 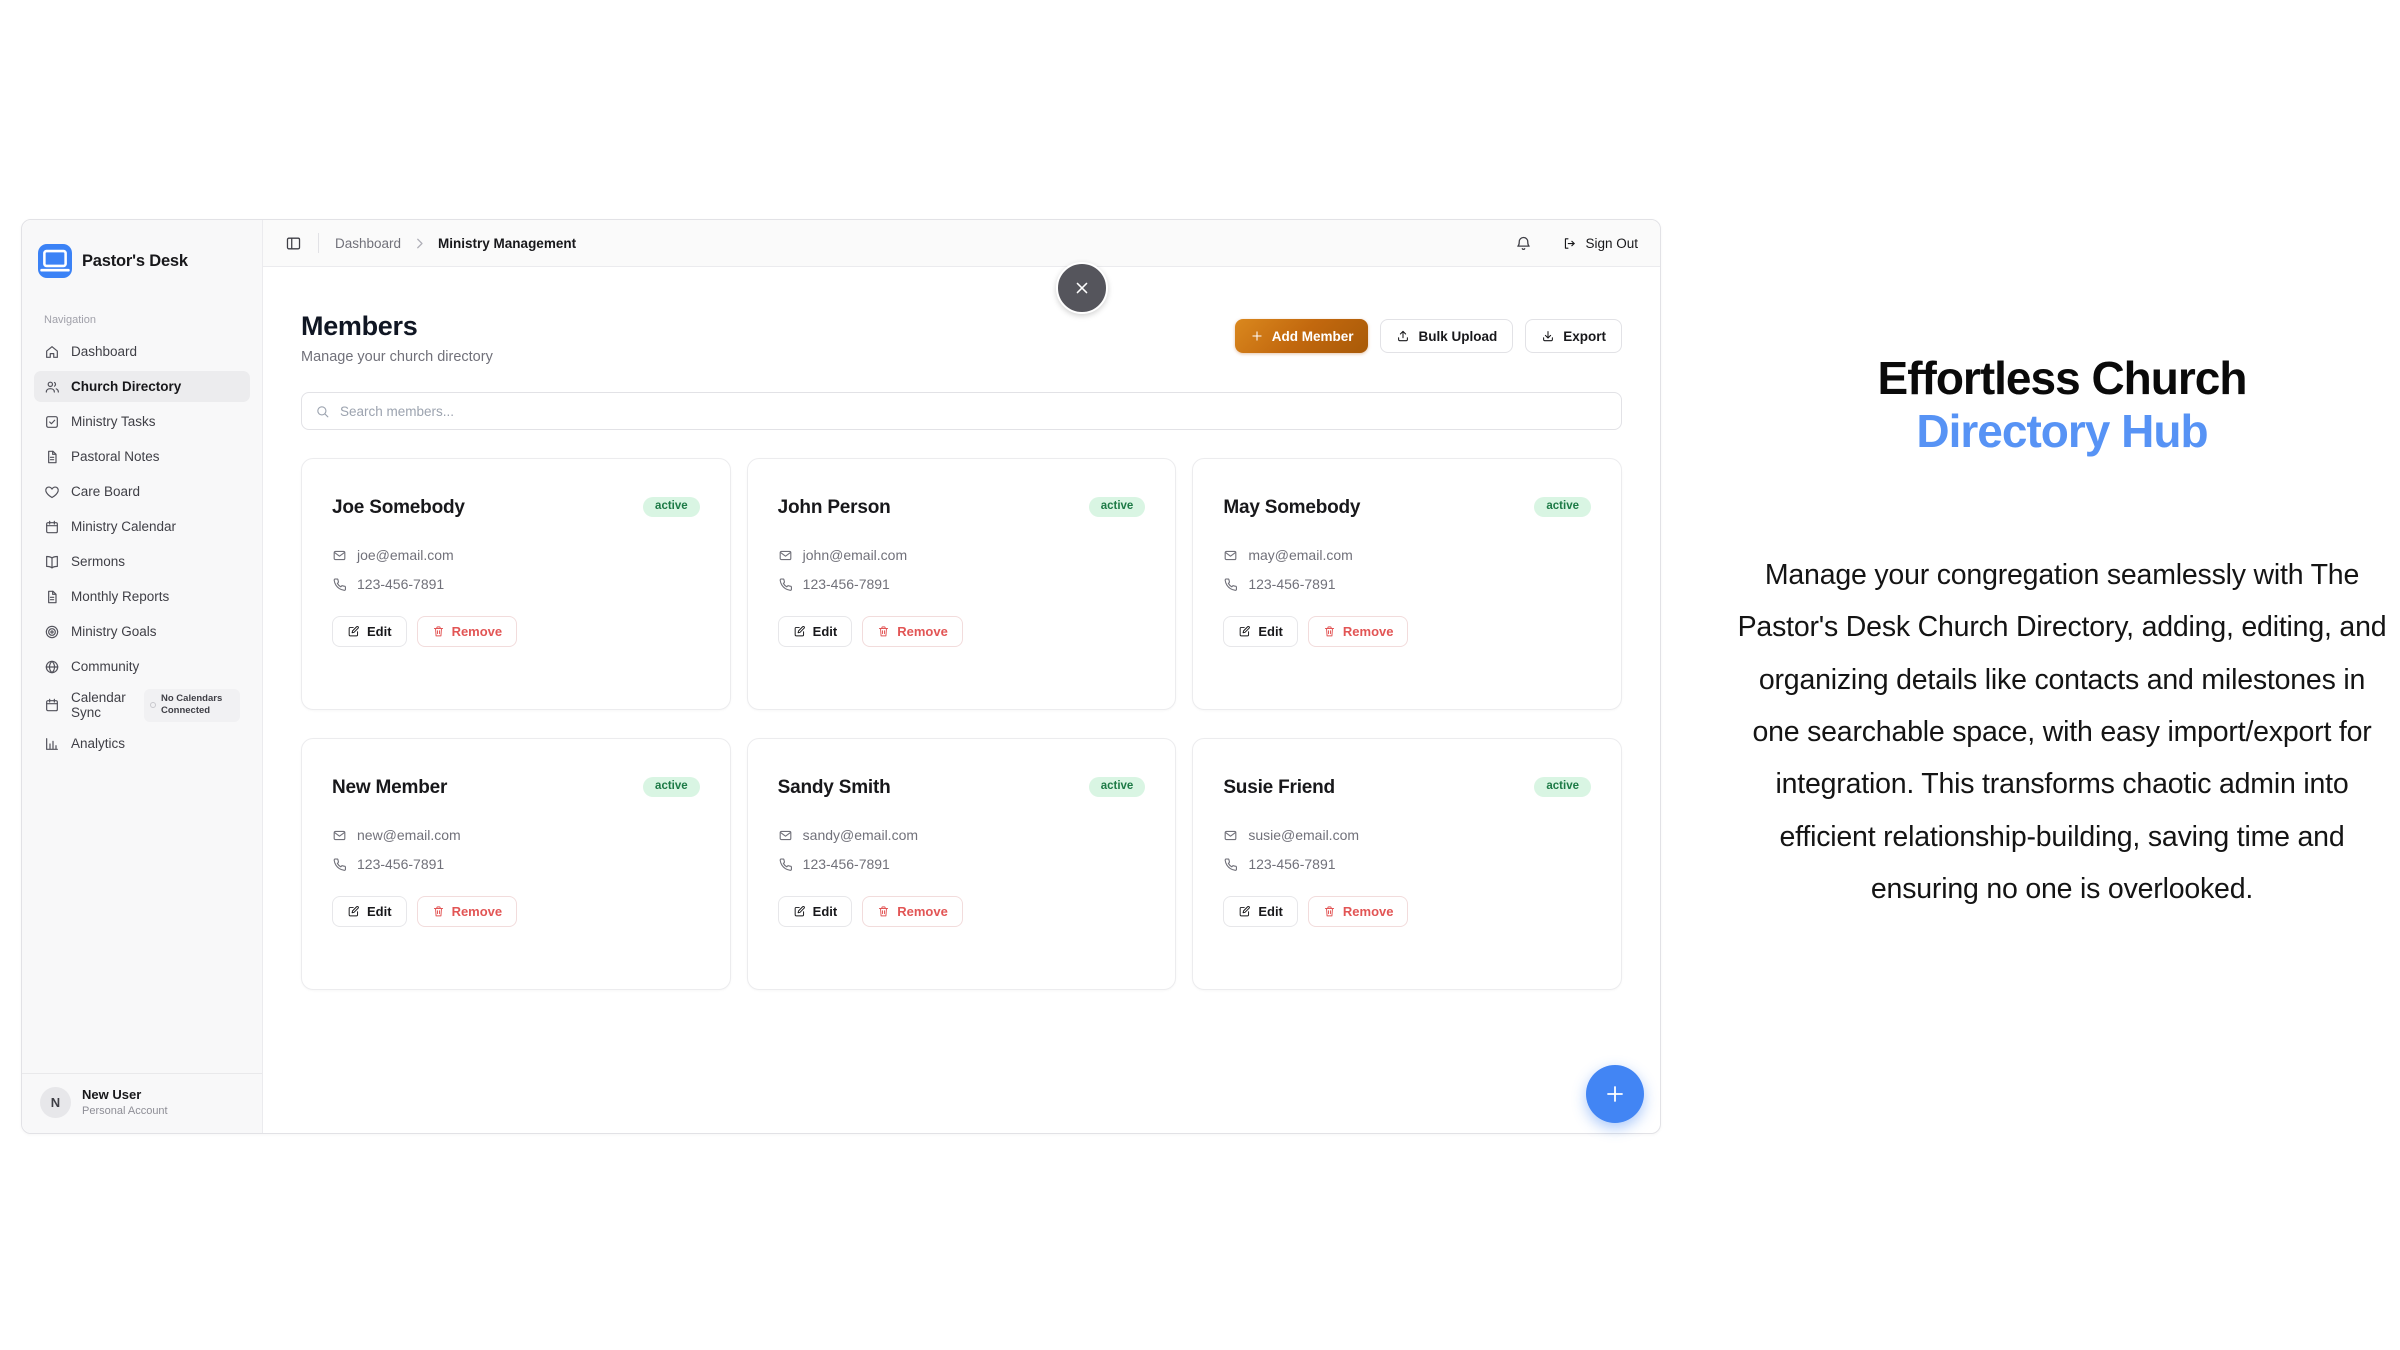 I want to click on sign-out-button: Sign Out, so click(x=1600, y=243).